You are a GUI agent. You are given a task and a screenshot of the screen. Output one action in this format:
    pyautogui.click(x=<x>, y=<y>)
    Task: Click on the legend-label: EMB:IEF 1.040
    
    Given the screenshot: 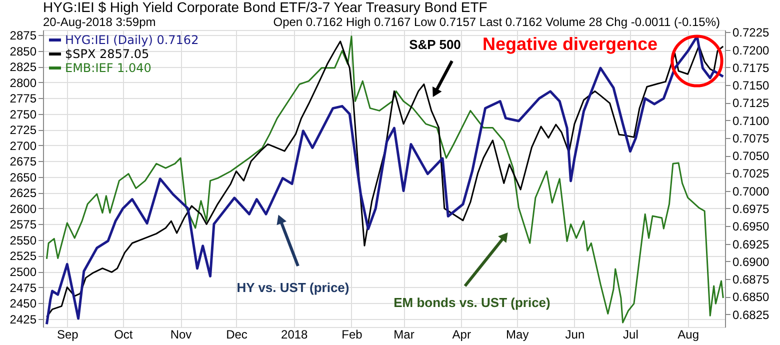 What is the action you would take?
    pyautogui.click(x=108, y=68)
    